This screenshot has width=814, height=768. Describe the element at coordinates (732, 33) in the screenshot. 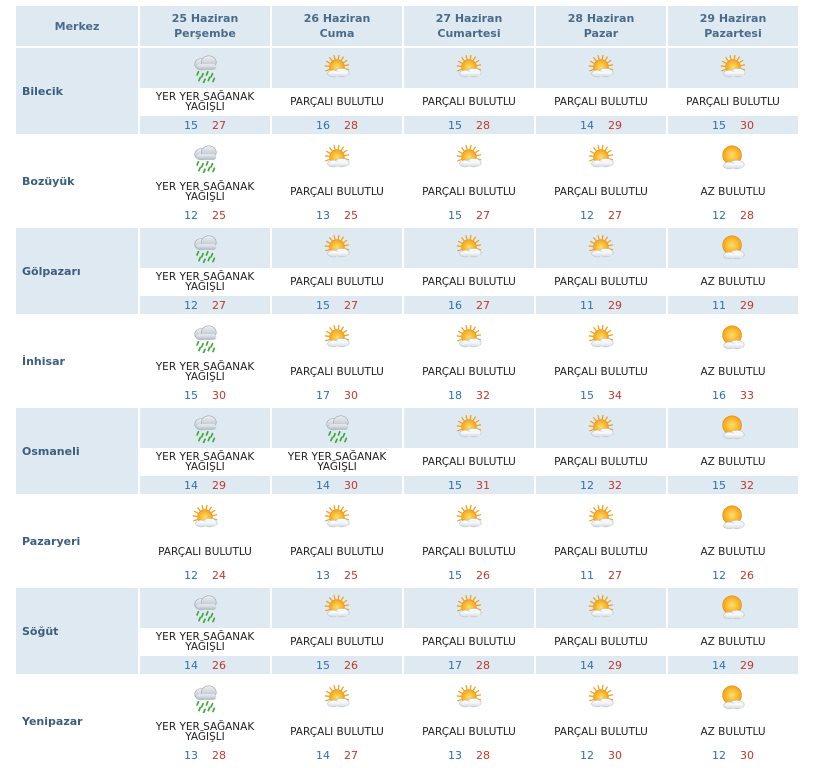

I see `day-weekday: Pazartesi` at that location.